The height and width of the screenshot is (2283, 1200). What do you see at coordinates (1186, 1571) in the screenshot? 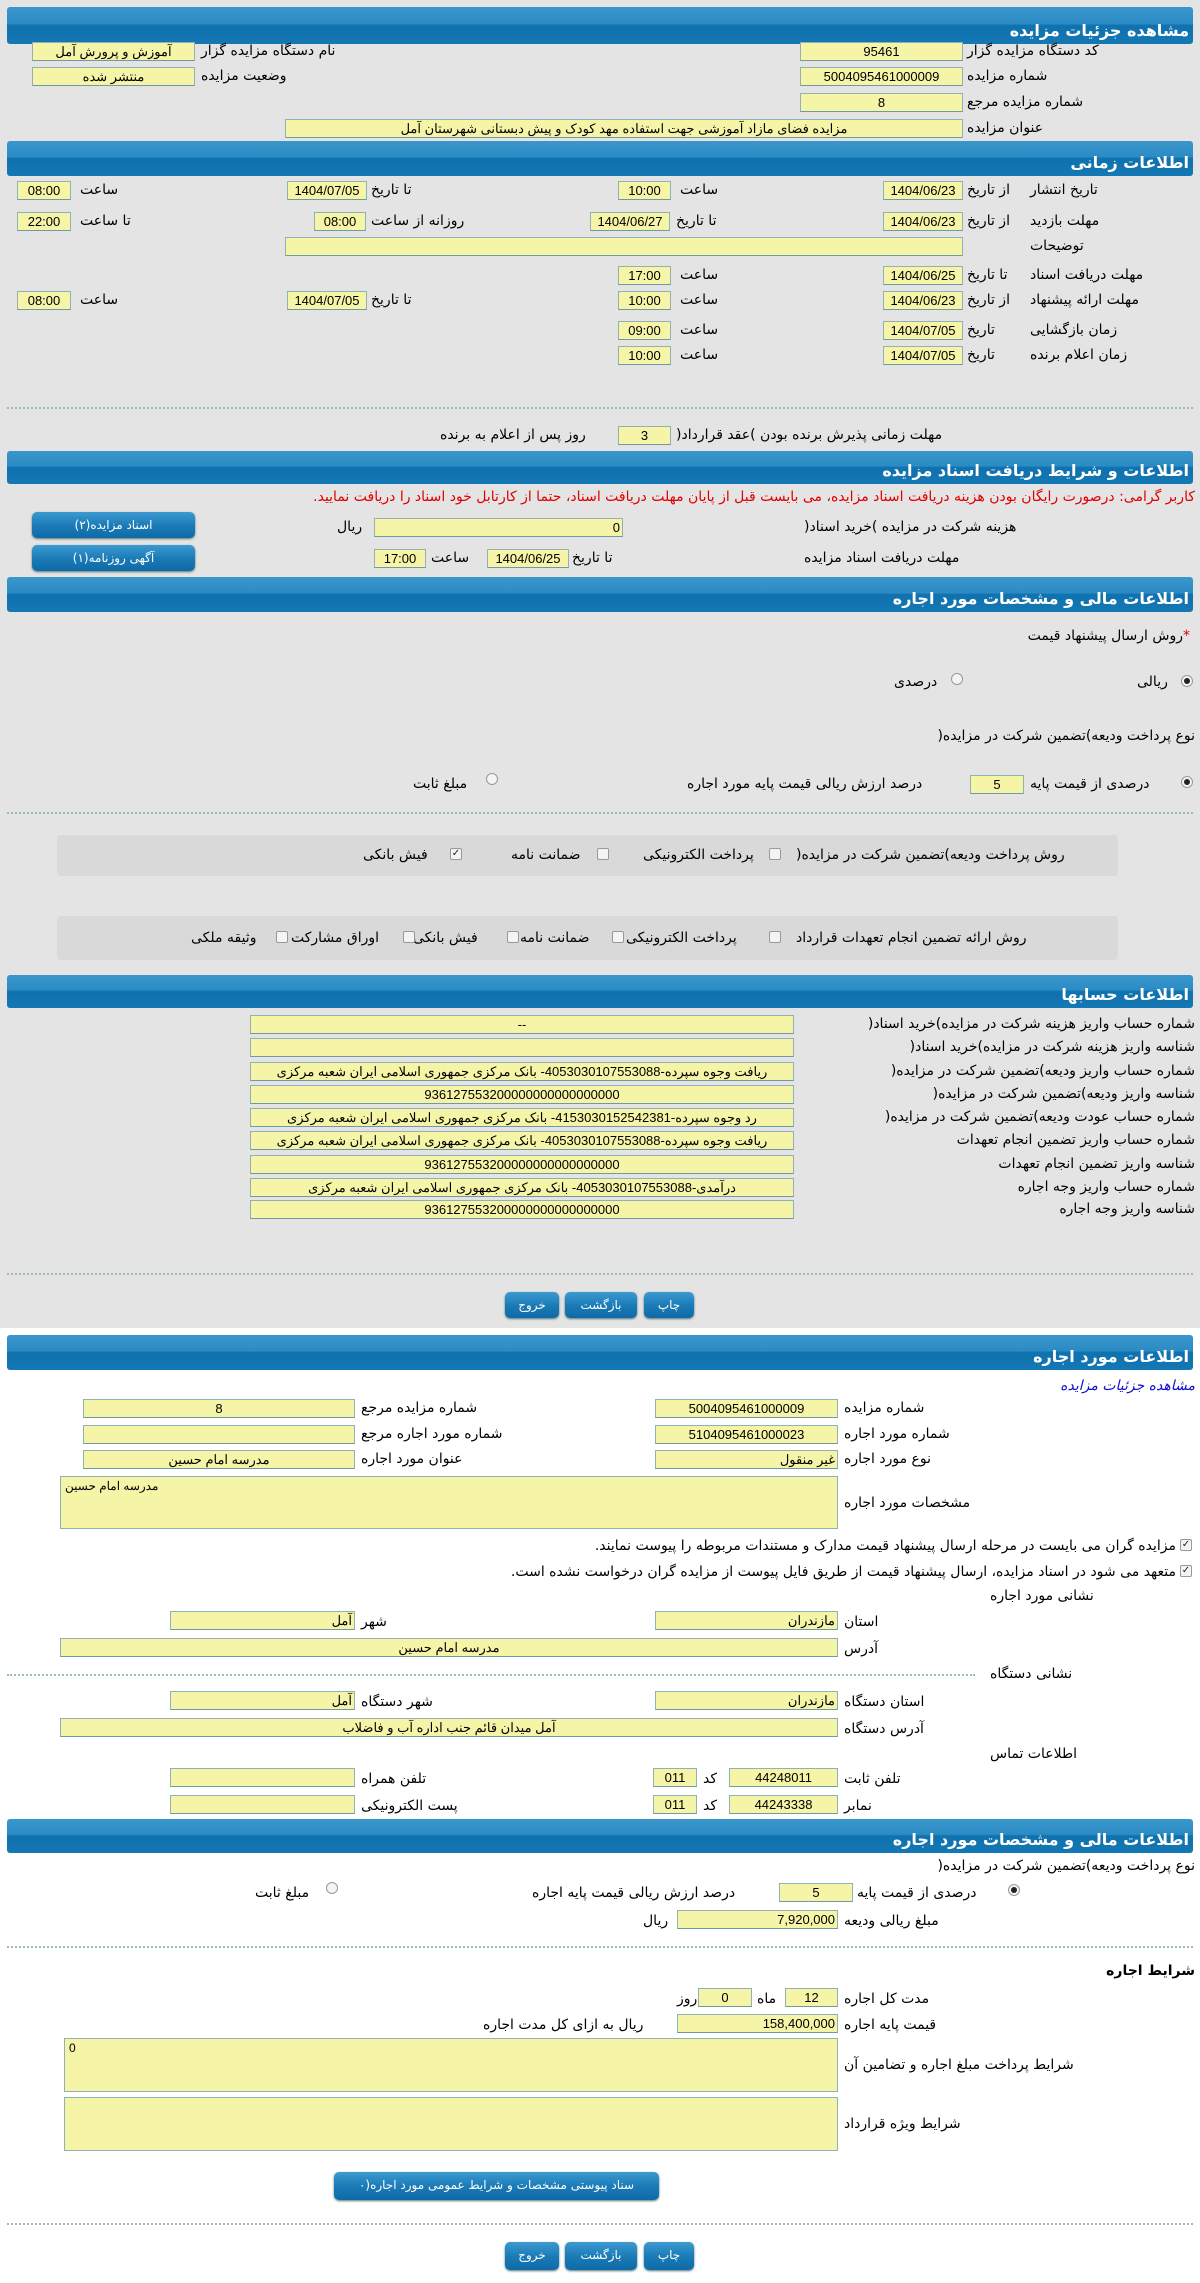
I see `no-attachment-checkbox: ✓` at bounding box center [1186, 1571].